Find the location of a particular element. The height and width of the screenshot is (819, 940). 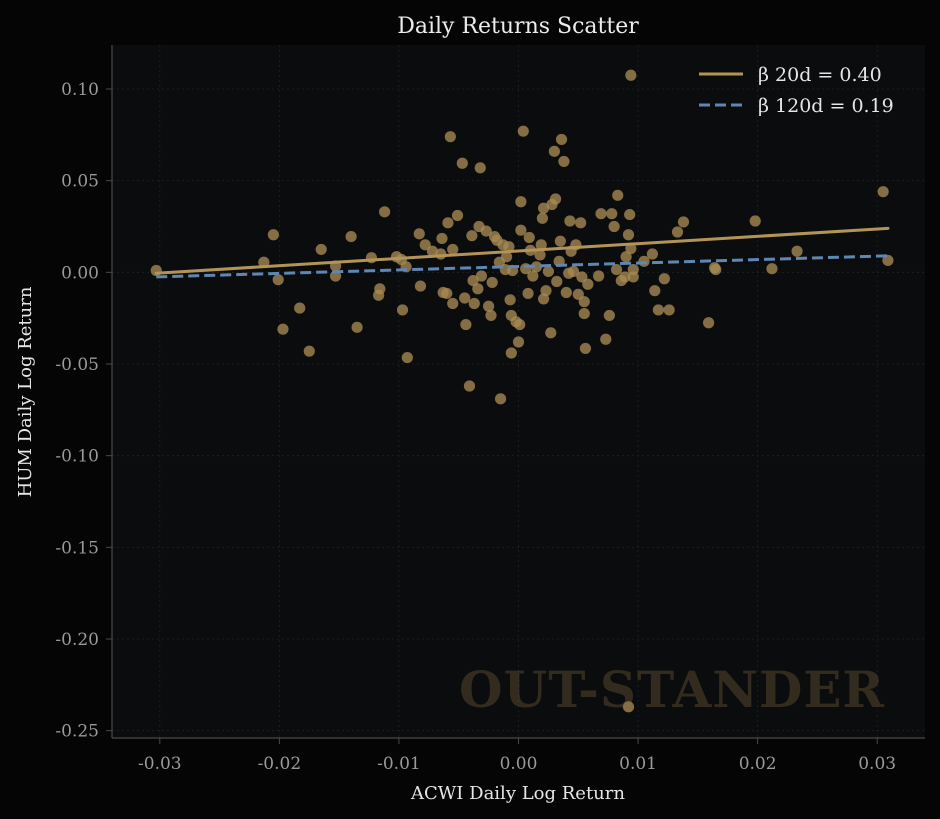

beta-20d-line is located at coordinates (522, 250).